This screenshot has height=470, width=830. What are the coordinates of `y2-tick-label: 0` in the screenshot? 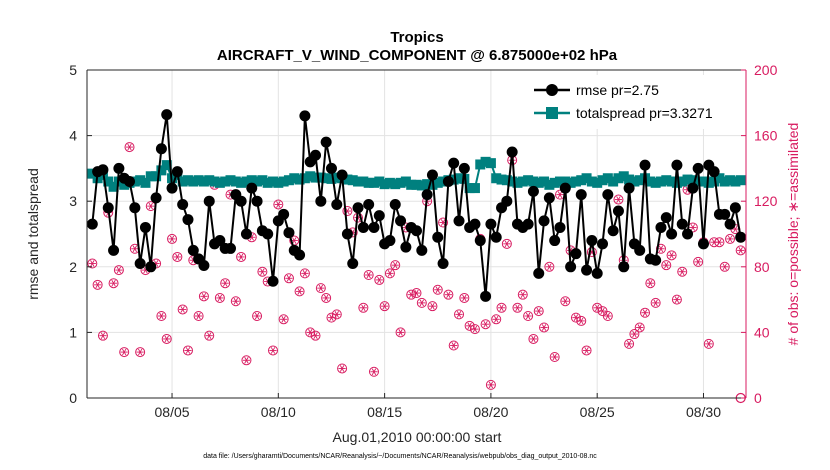 It's located at (758, 398).